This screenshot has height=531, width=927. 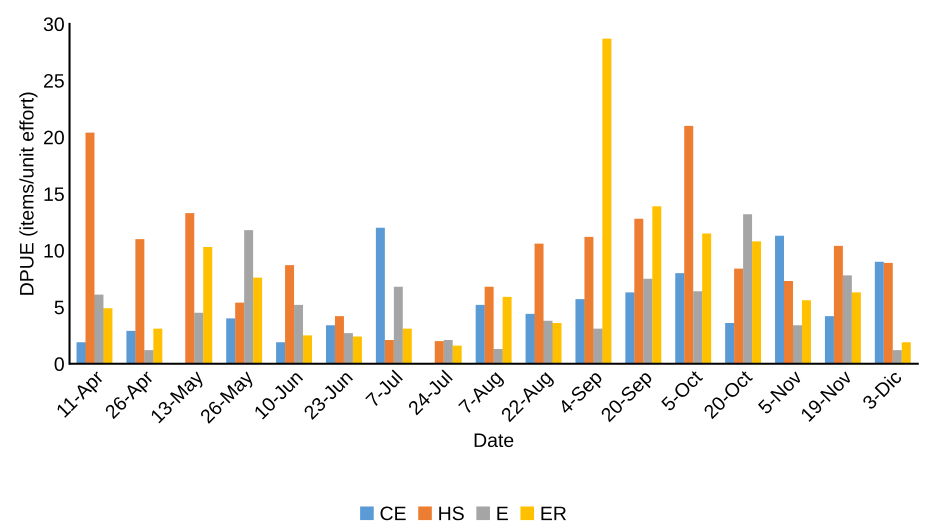 What do you see at coordinates (54, 137) in the screenshot?
I see `y-tick-label: 20` at bounding box center [54, 137].